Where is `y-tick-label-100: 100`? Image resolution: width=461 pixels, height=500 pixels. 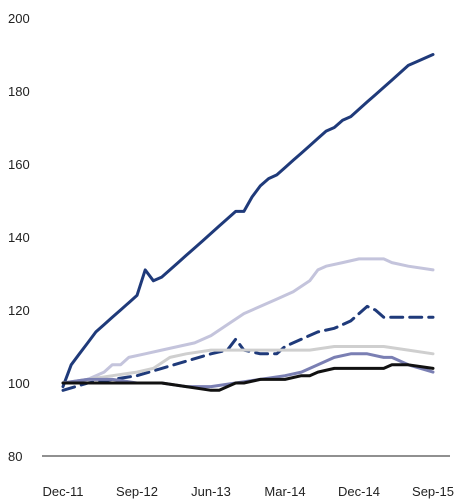
y-tick-label-100: 100 is located at coordinates (19, 383).